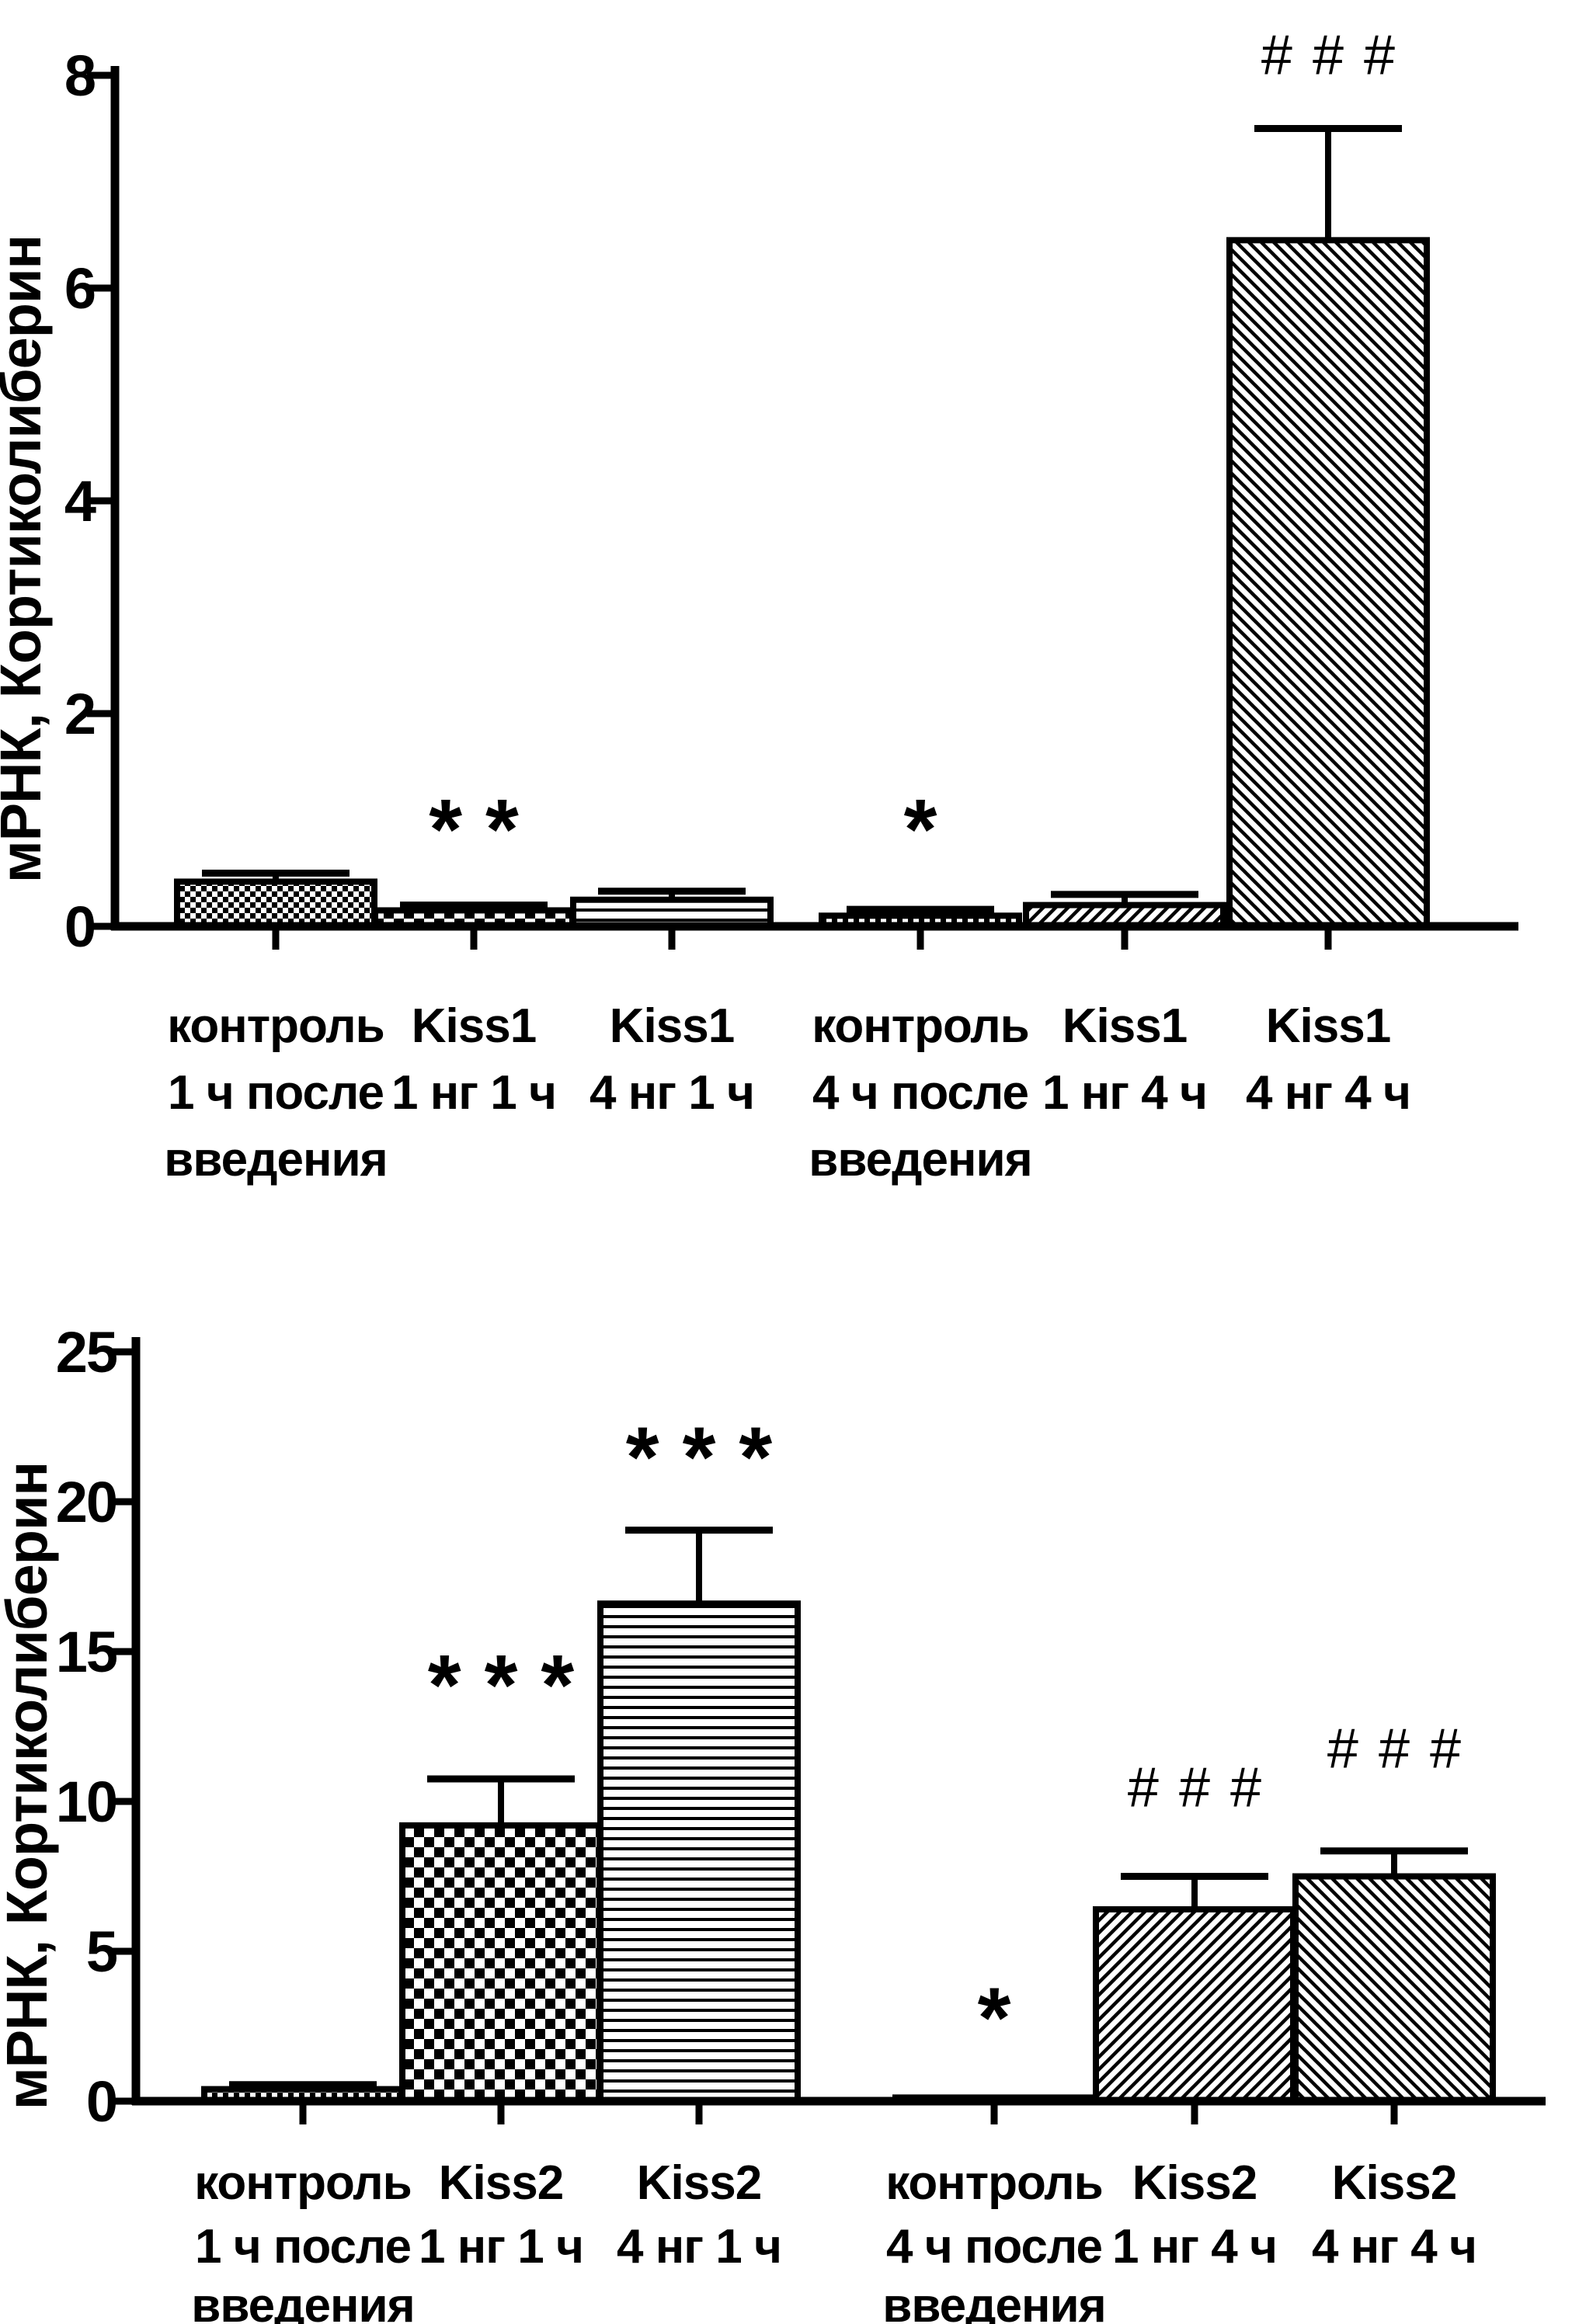 The image size is (1579, 2324). What do you see at coordinates (101, 1951) in the screenshot?
I see `y-tick-label: 5` at bounding box center [101, 1951].